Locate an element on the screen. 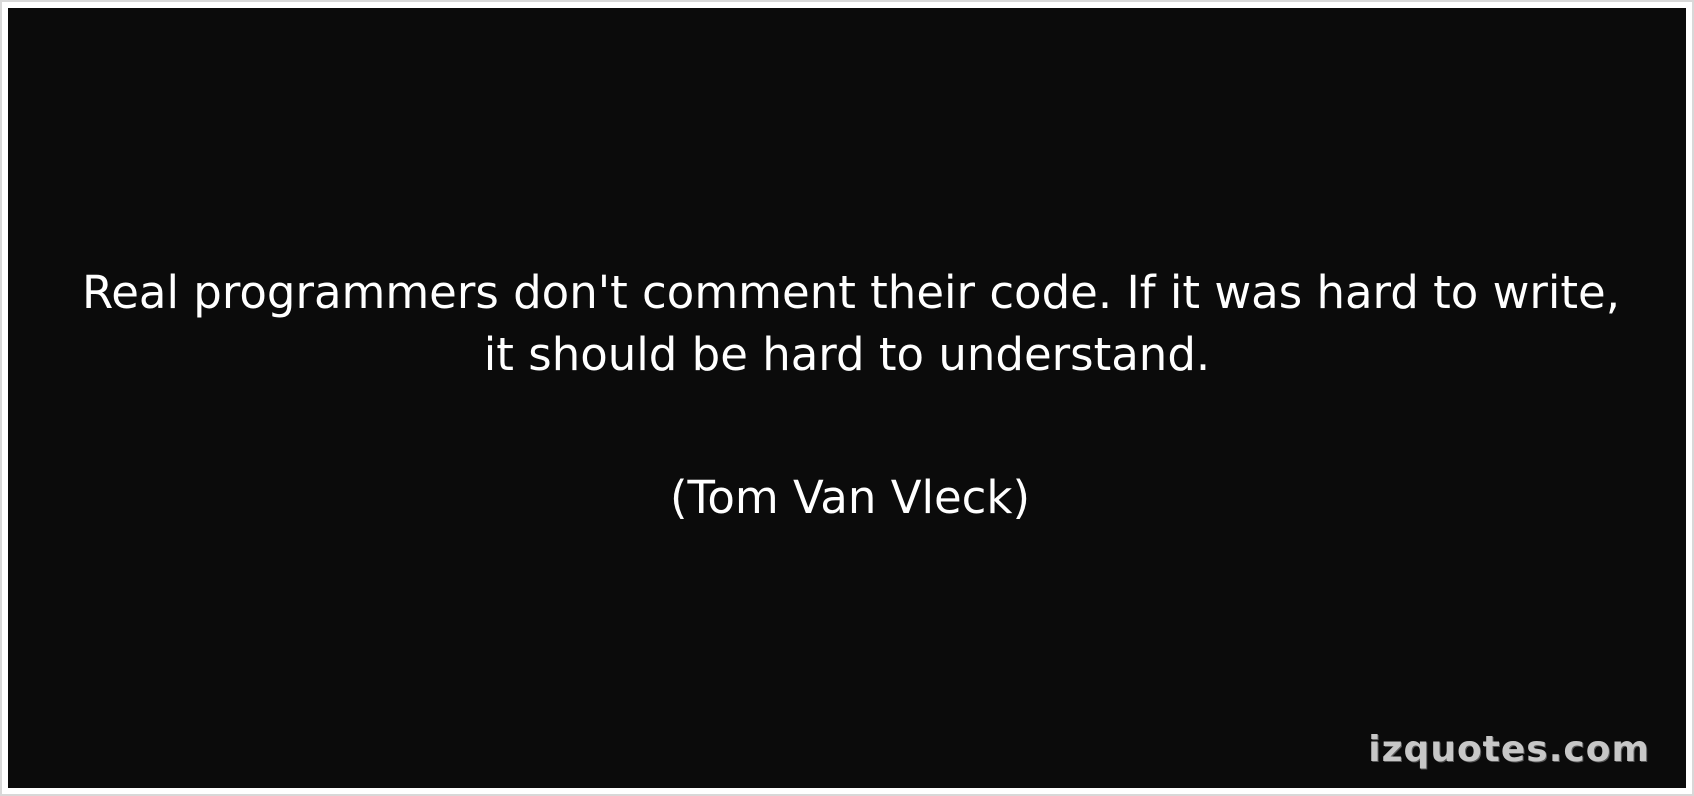  quote-line-2: it should be hard to understand. is located at coordinates (847, 354).